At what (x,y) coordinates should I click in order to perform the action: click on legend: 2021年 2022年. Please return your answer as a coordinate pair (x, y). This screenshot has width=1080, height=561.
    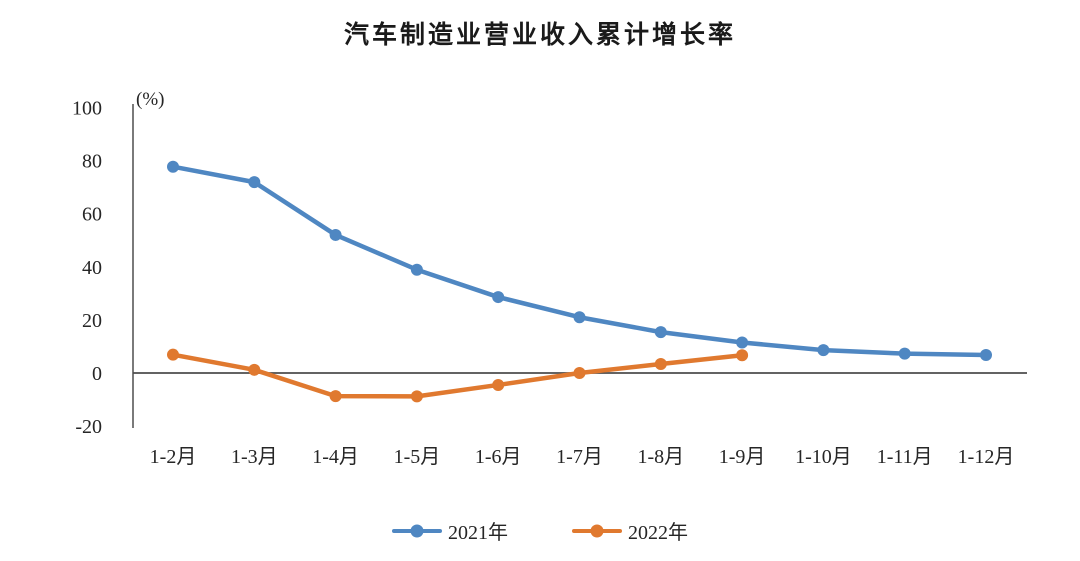
    Looking at the image, I should click on (540, 530).